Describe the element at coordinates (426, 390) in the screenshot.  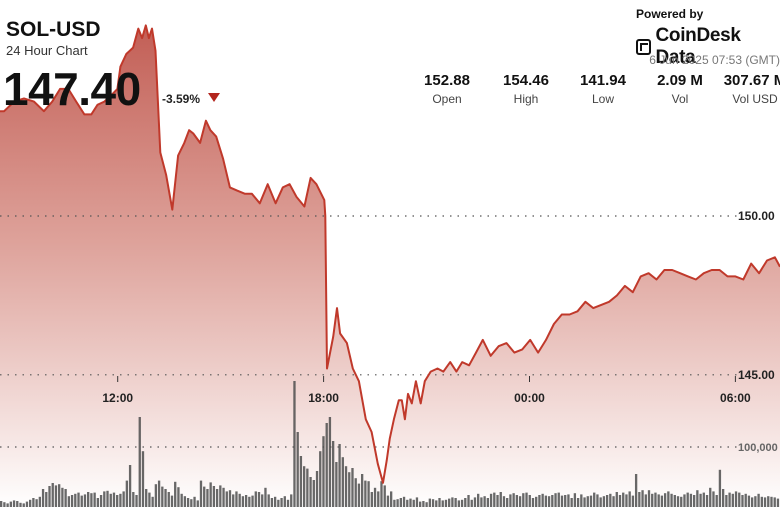
I see `x-axis: 12:00 18:00 00:00 06:00` at that location.